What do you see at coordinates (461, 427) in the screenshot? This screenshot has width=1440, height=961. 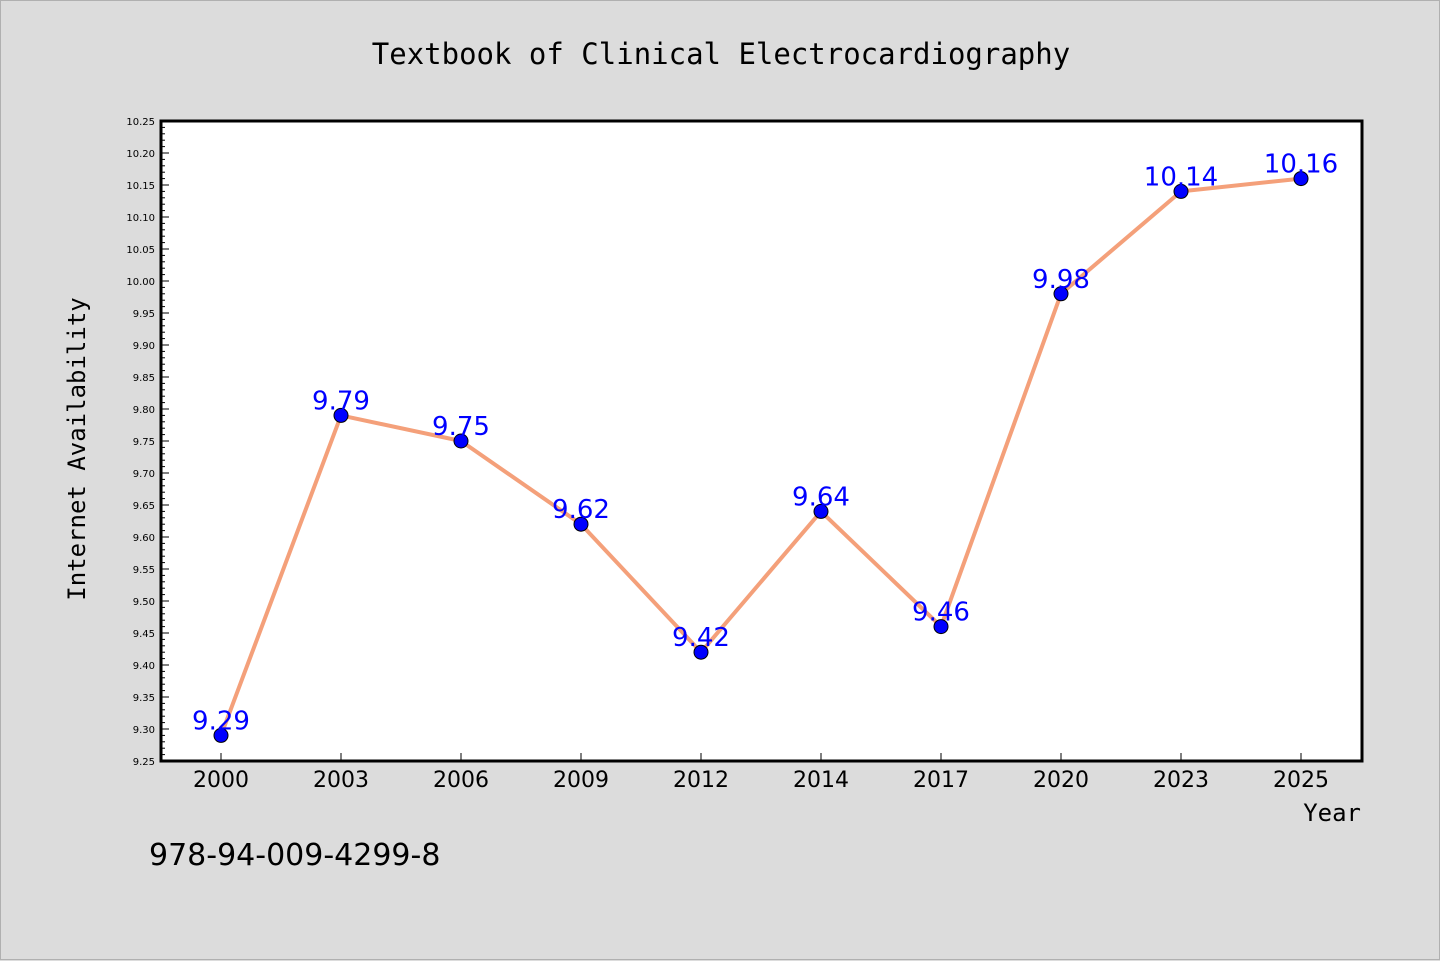 I see `data-label: 9.75` at bounding box center [461, 427].